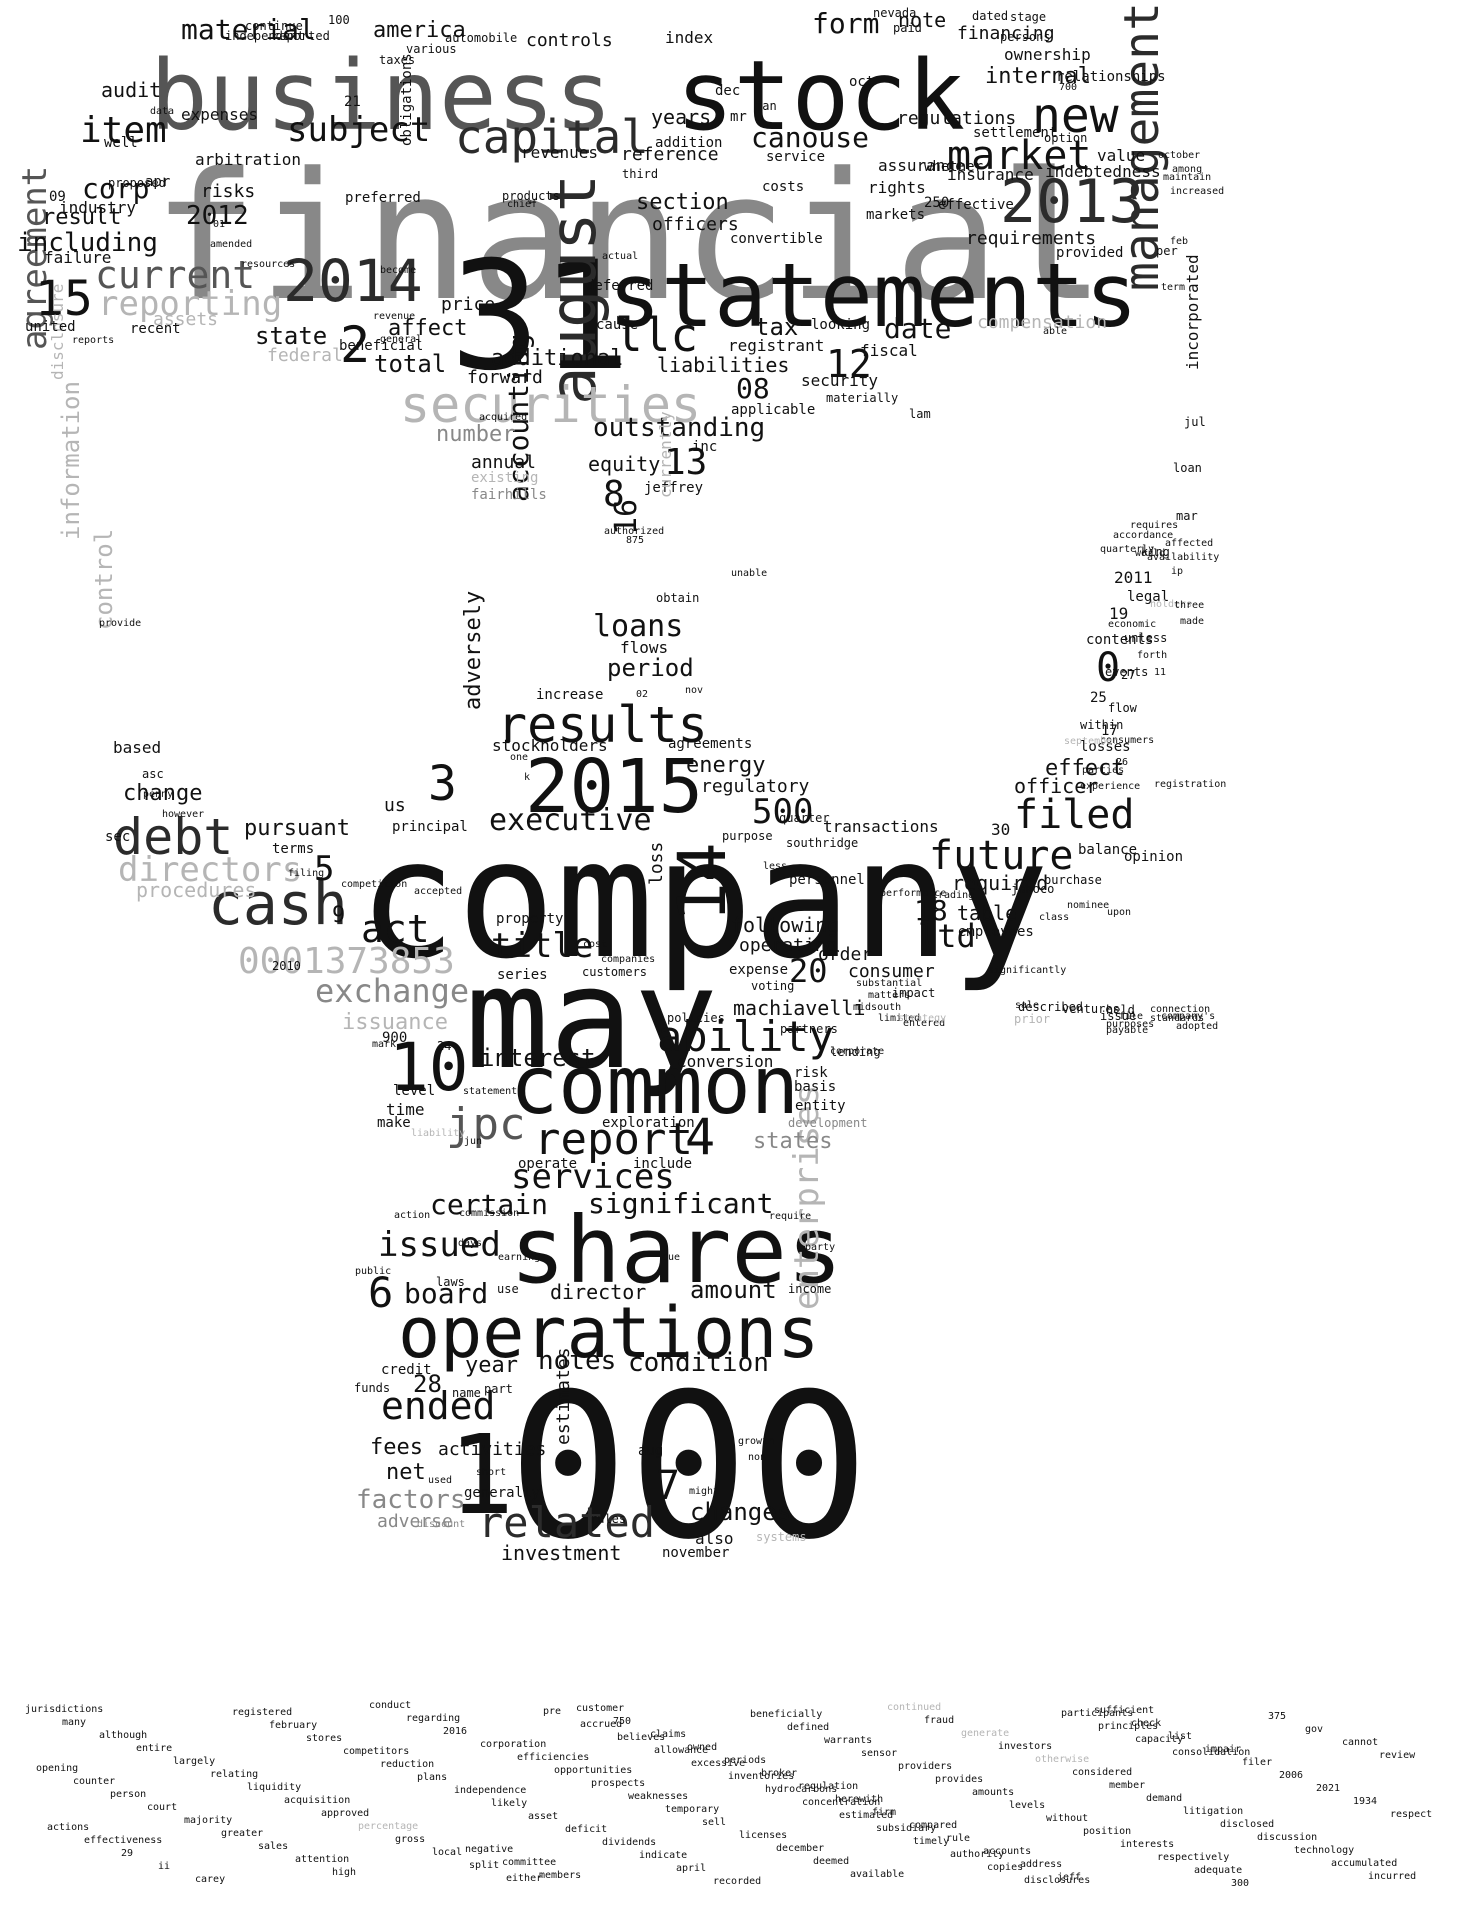 This screenshot has width=1471, height=1920. Describe the element at coordinates (1000, 883) in the screenshot. I see `word-required: required` at that location.